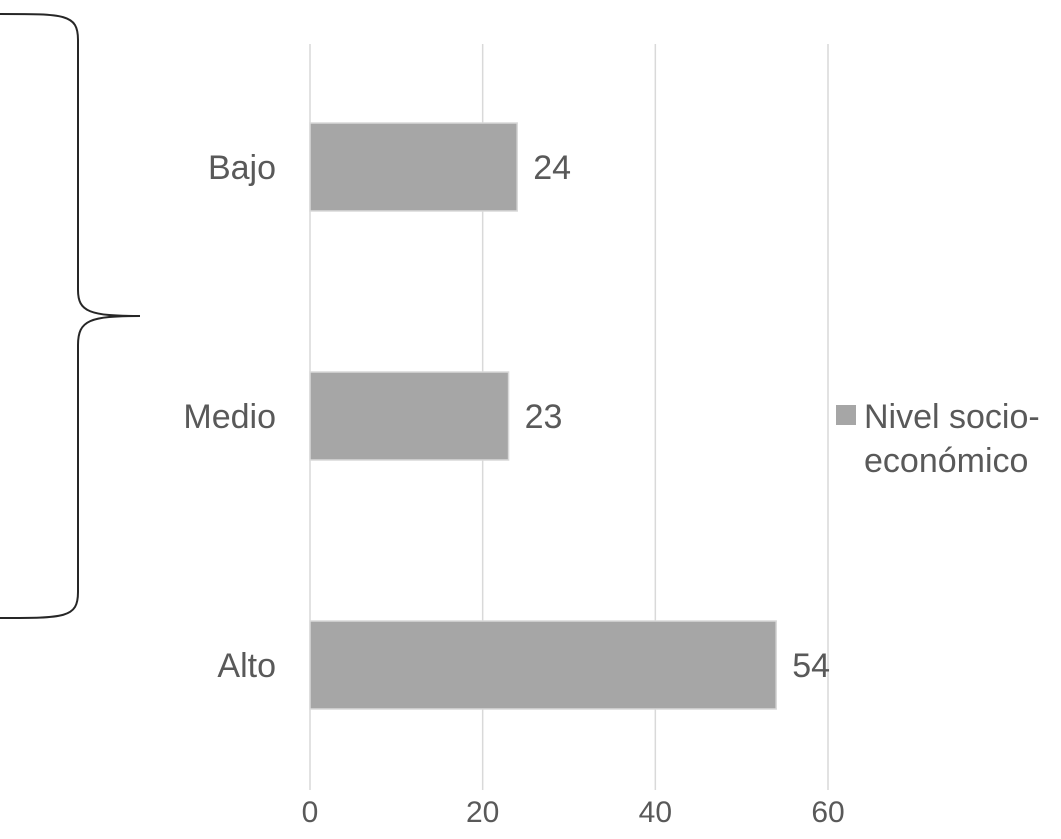 The height and width of the screenshot is (839, 1061). Describe the element at coordinates (552, 168) in the screenshot. I see `data-label: 24` at that location.